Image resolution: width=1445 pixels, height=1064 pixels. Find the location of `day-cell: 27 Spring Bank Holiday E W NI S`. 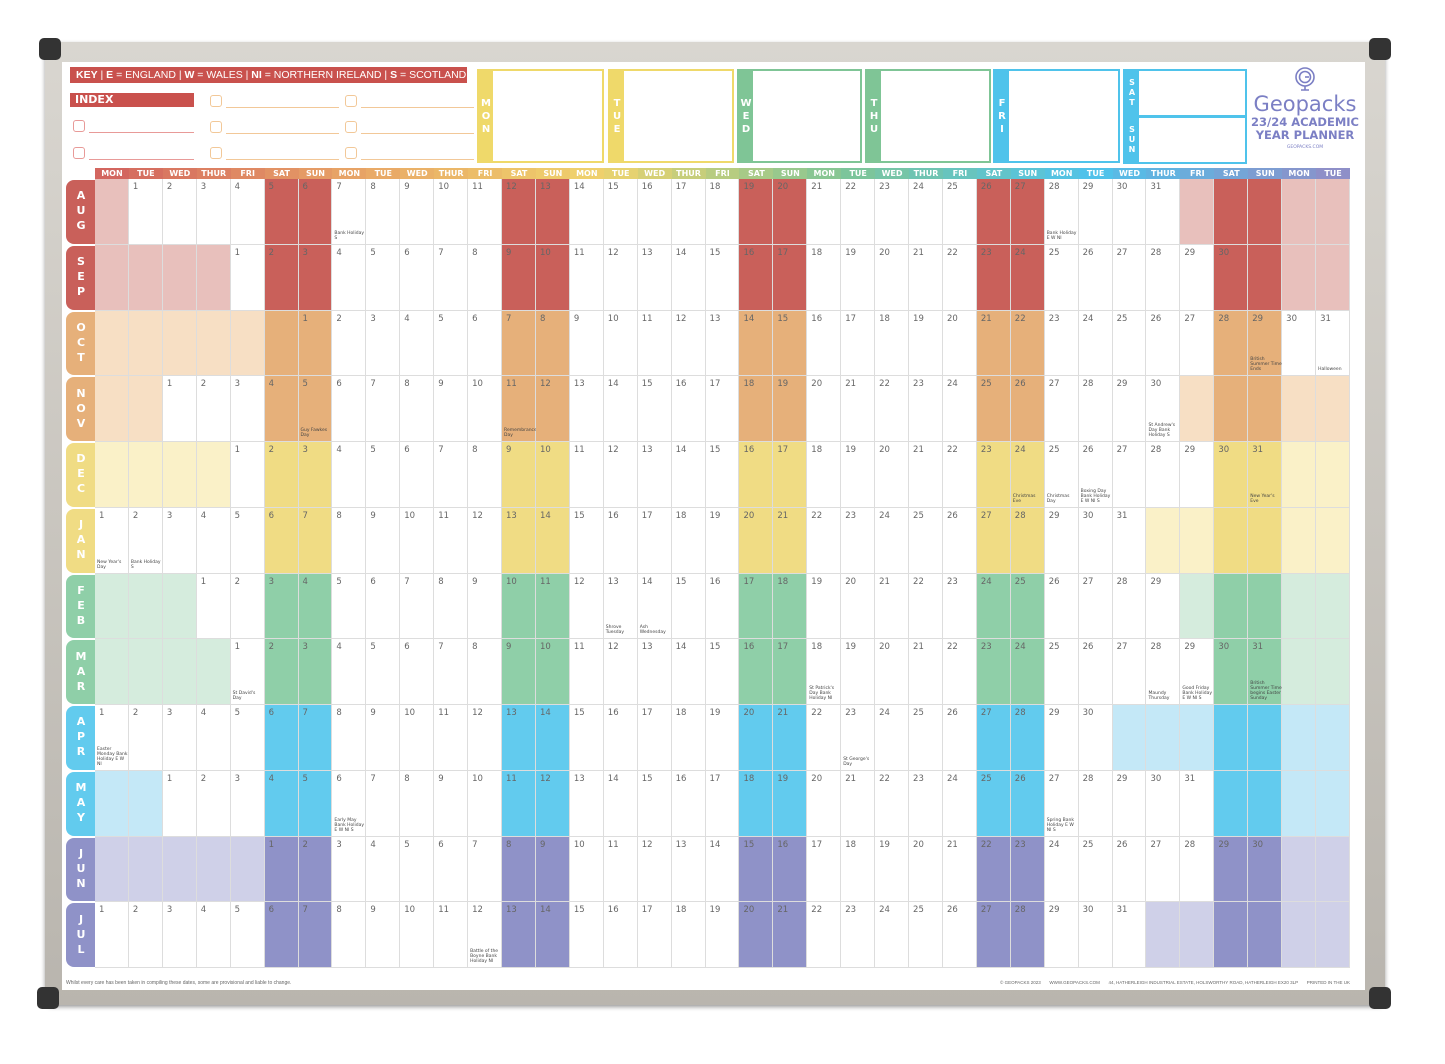

day-cell: 27 Spring Bank Holiday E W NI S is located at coordinates (1061, 803).